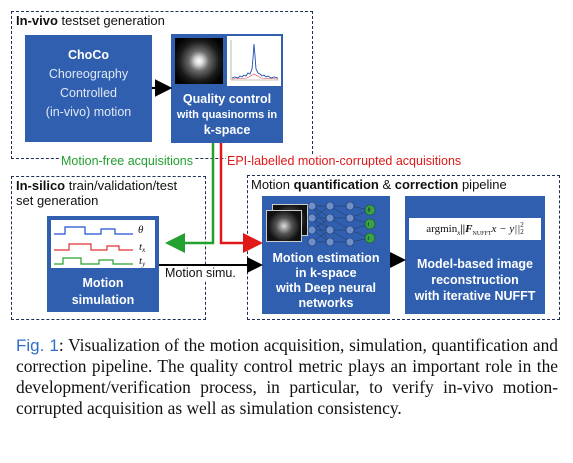 This screenshot has height=463, width=573. I want to click on motion-simu-label: Motion simu., so click(200, 273).